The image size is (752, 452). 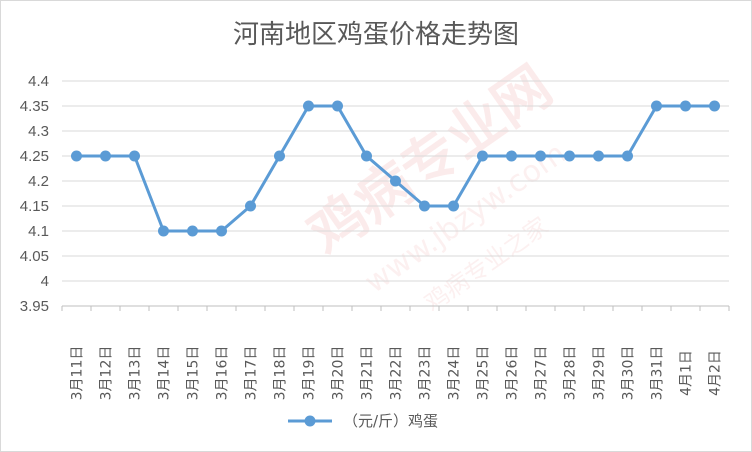 I want to click on x-tick-label: 4月2日, so click(x=716, y=373).